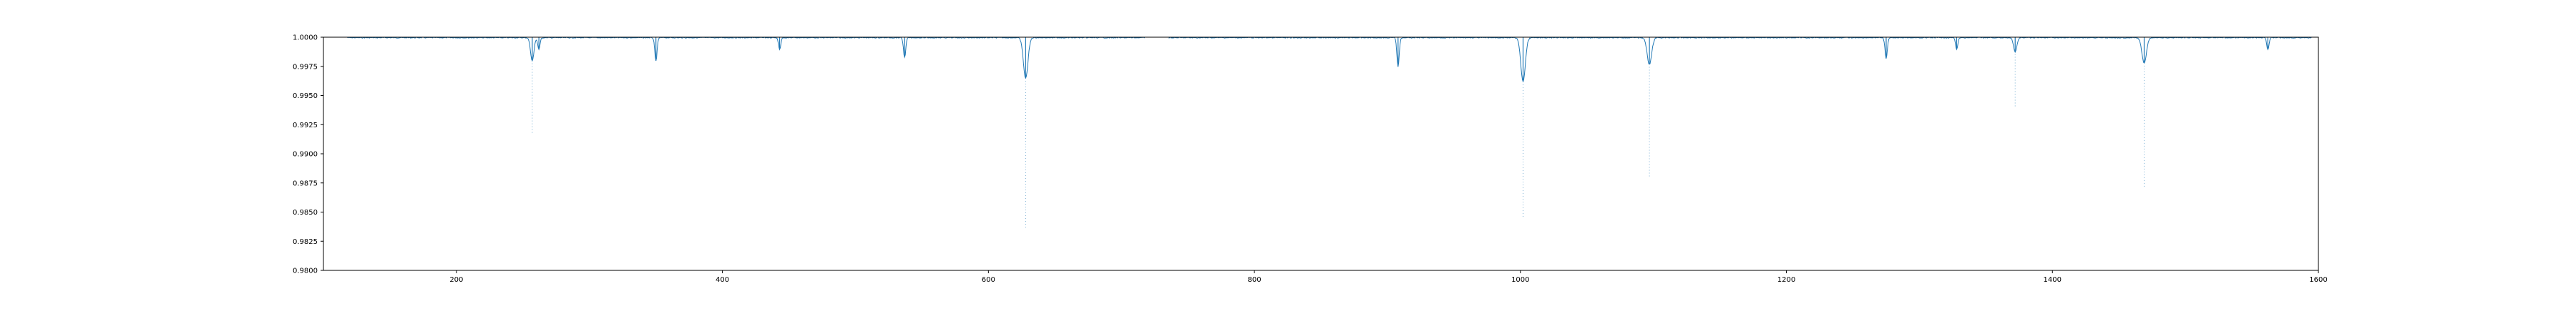  Describe the element at coordinates (305, 242) in the screenshot. I see `y-tick-label: 0.9825` at that location.